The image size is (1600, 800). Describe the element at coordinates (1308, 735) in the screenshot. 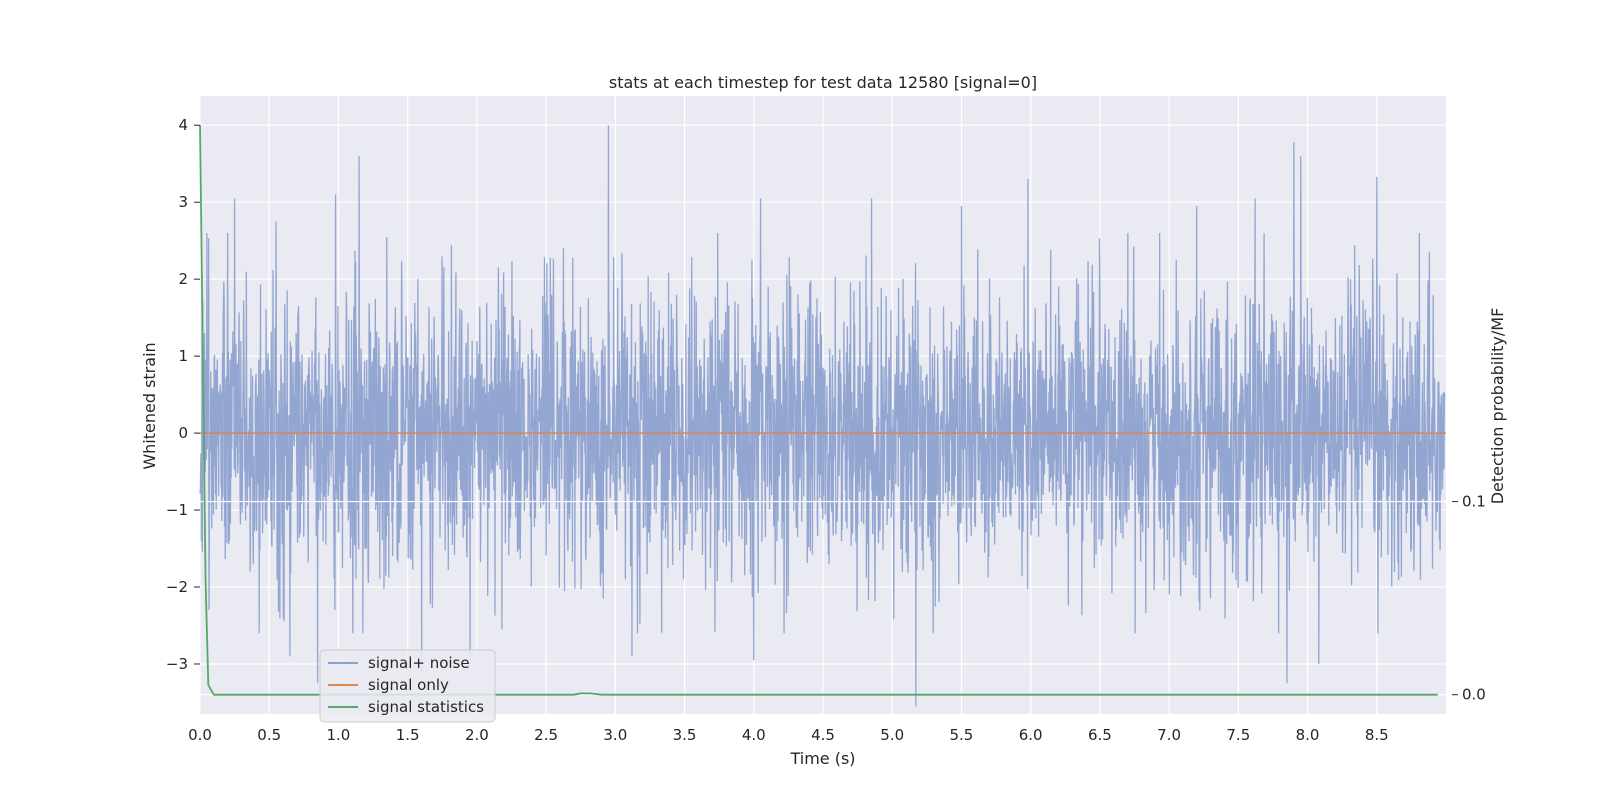

I see `x-tick-label: 8.0` at that location.